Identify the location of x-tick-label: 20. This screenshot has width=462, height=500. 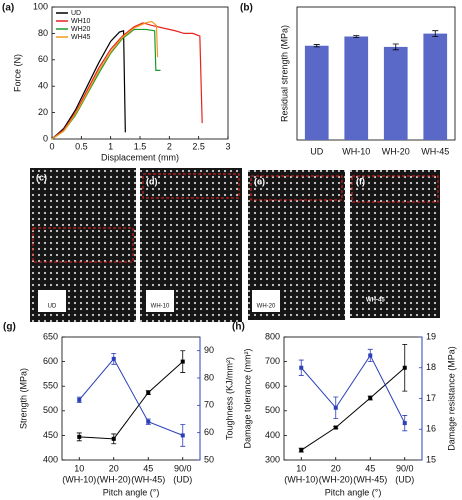
(336, 468).